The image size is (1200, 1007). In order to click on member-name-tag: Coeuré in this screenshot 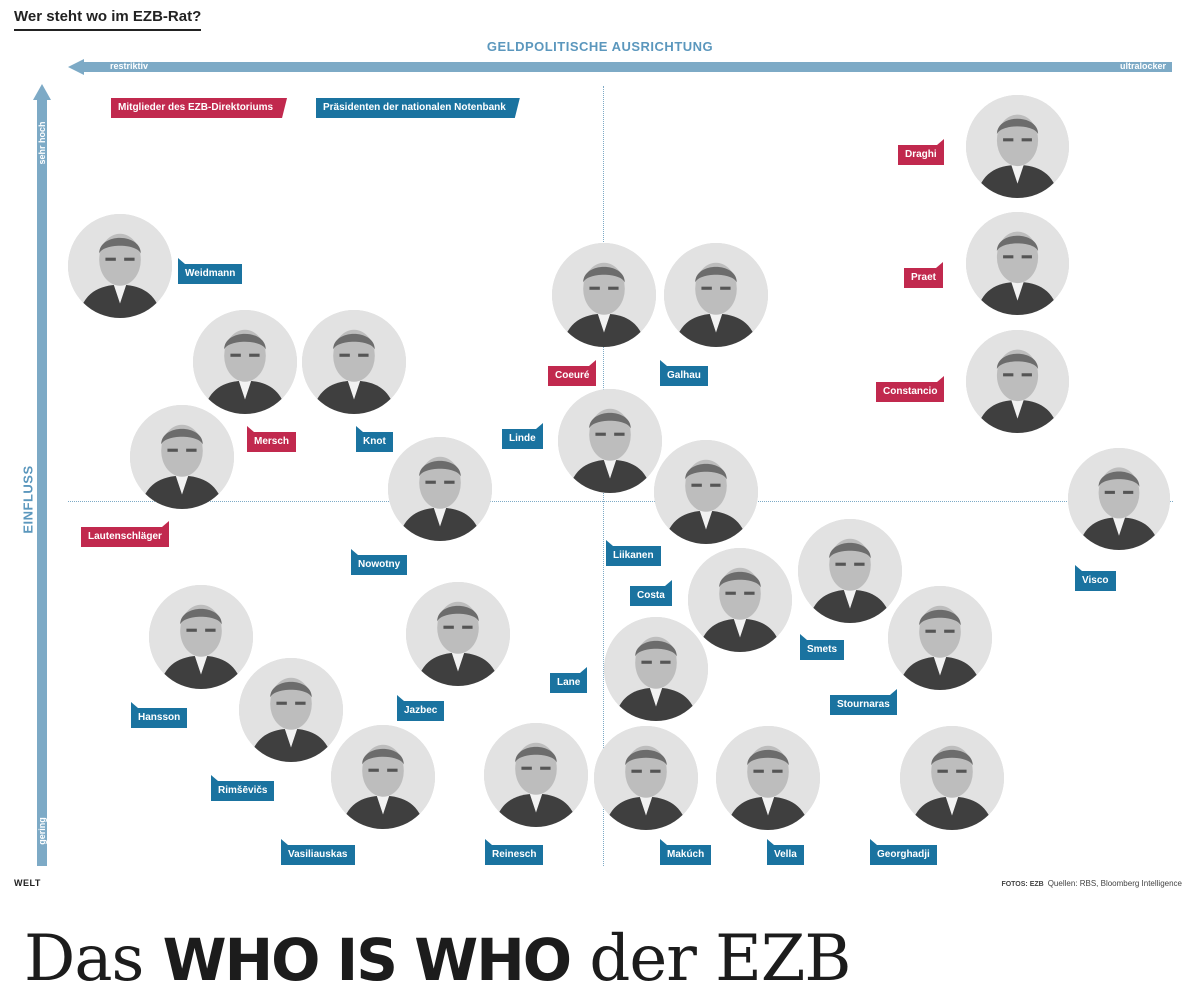, I will do `click(572, 373)`.